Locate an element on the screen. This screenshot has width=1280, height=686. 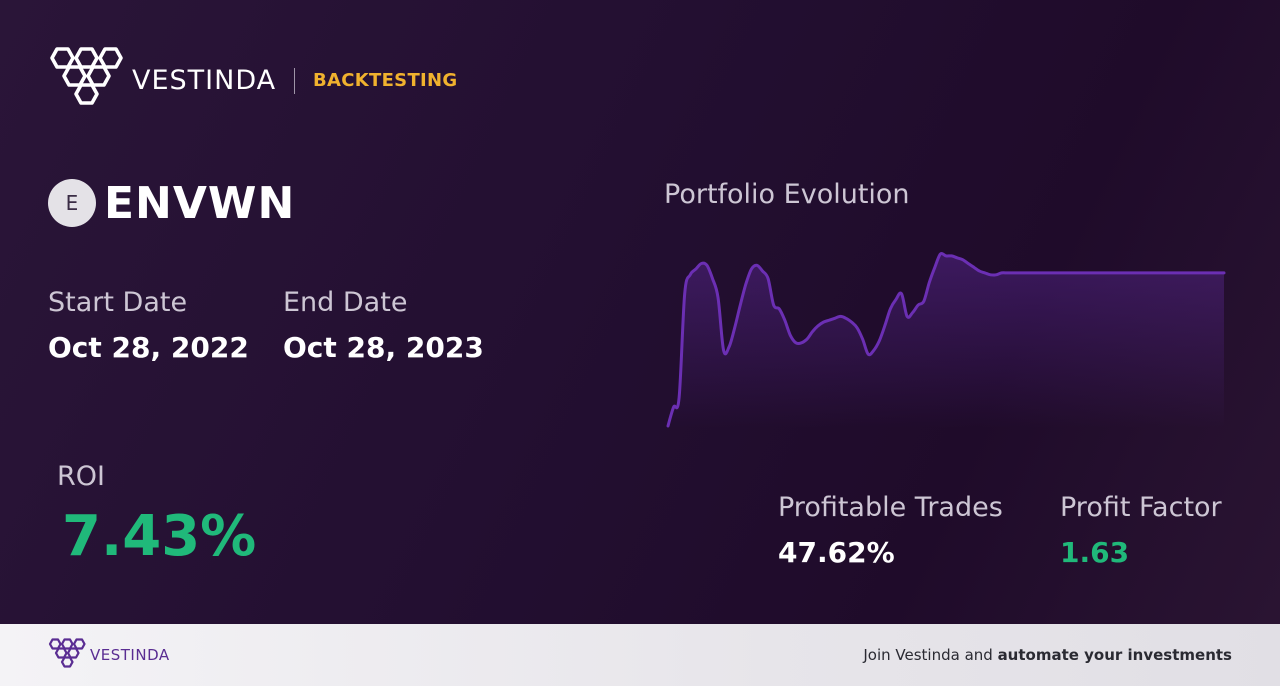
asset-badge: E is located at coordinates (72, 203).